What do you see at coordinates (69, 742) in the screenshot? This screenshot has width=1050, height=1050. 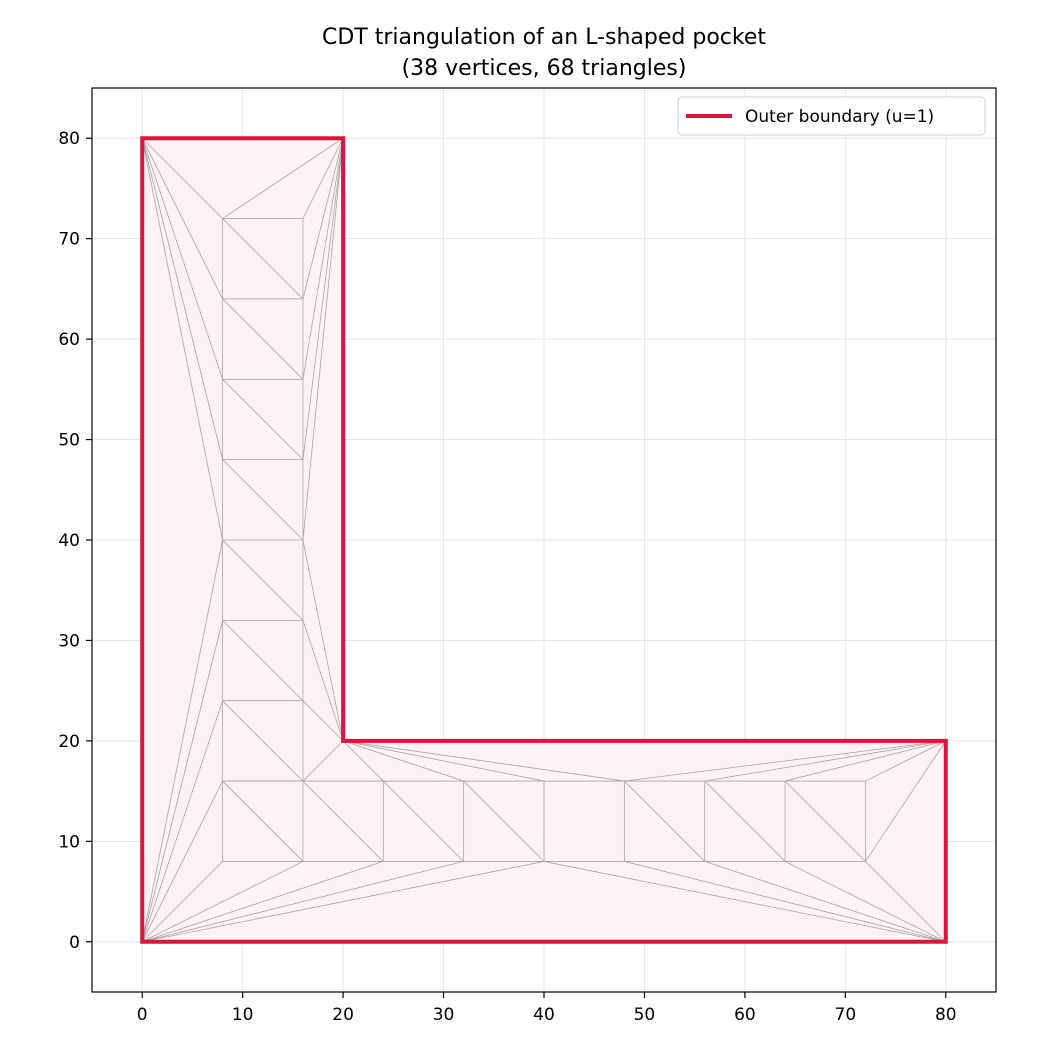 I see `y-tick-label: 20` at bounding box center [69, 742].